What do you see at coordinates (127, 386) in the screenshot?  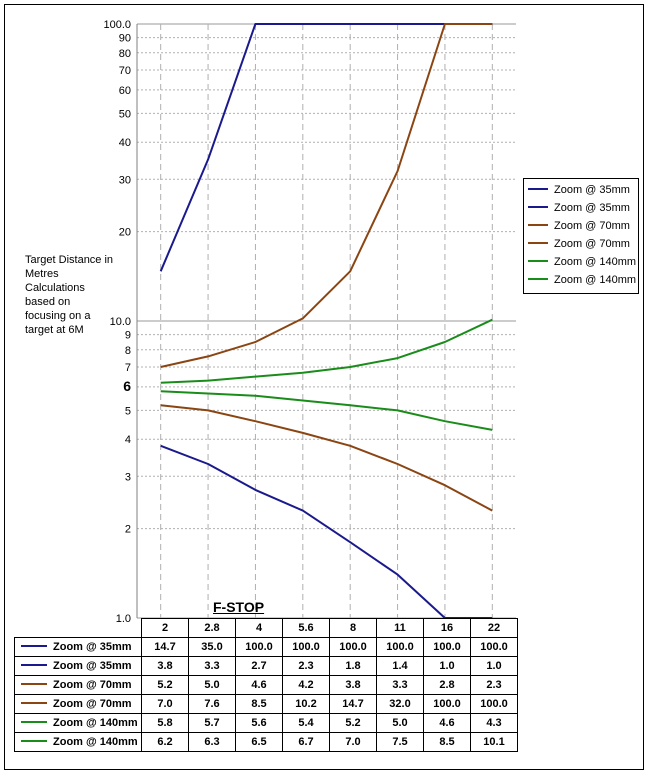 I see `y-tick-label: 6` at bounding box center [127, 386].